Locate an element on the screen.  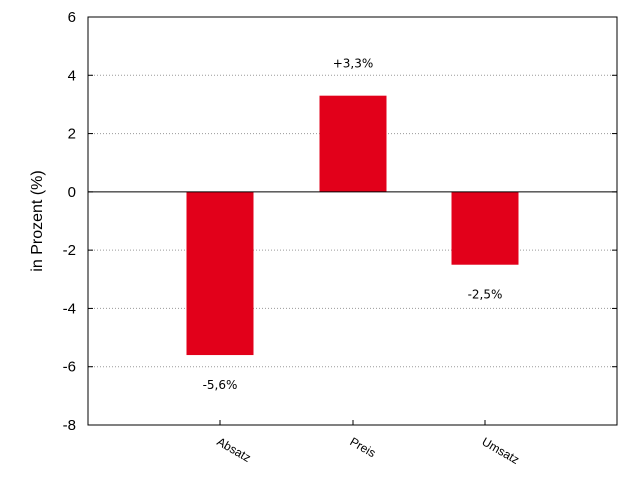
data-label: -5,6% is located at coordinates (220, 385).